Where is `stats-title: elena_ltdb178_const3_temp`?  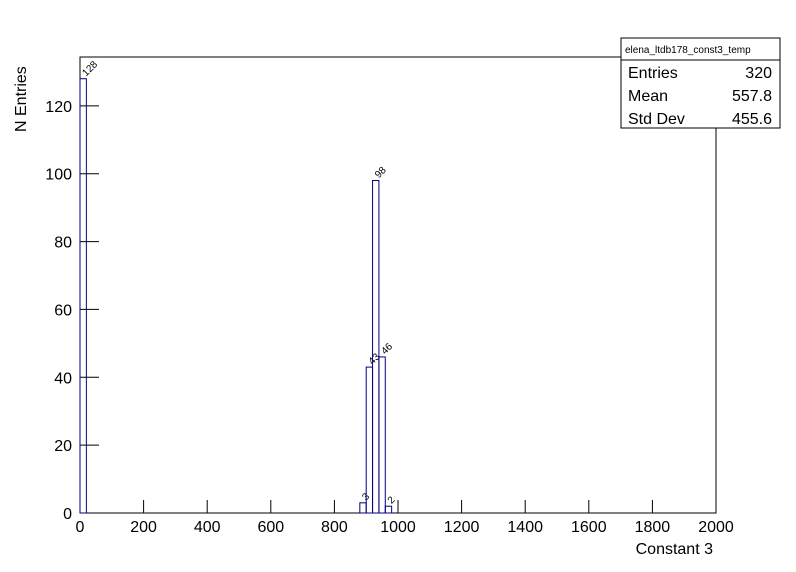
stats-title: elena_ltdb178_const3_temp is located at coordinates (688, 50).